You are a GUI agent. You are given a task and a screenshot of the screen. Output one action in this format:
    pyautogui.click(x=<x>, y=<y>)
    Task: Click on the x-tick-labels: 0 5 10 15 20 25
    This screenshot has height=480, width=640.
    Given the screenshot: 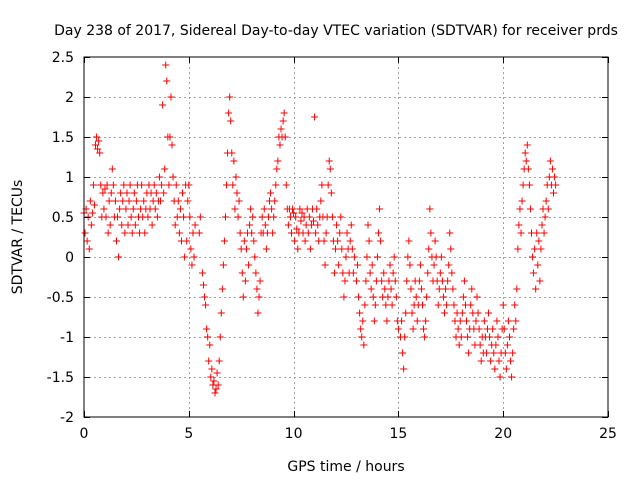 What is the action you would take?
    pyautogui.click(x=348, y=434)
    